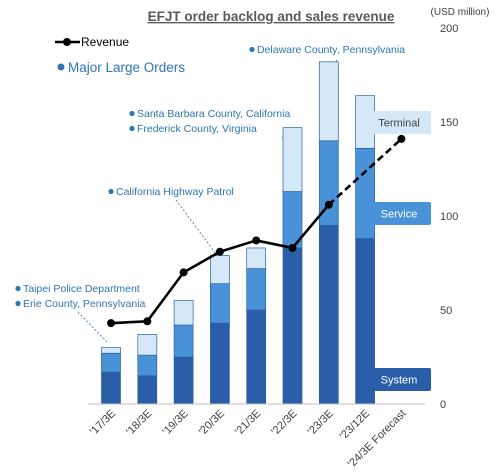 The height and width of the screenshot is (473, 500). Describe the element at coordinates (355, 425) in the screenshot. I see `x-tick-label: '23/12E` at that location.